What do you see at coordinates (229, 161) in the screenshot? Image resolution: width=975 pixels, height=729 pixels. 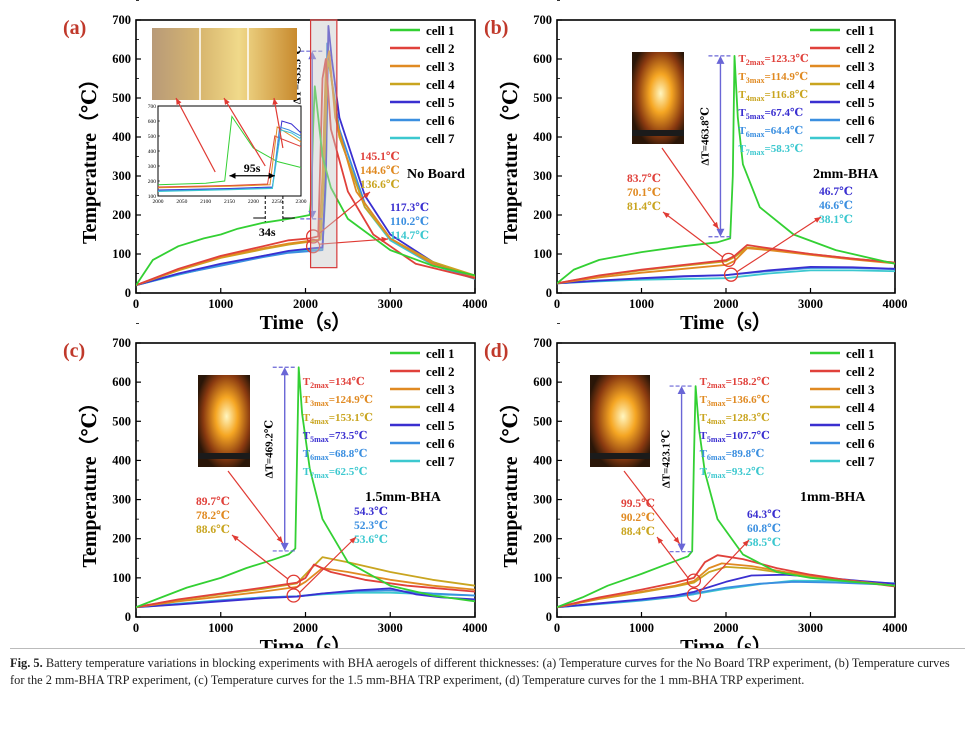 I see `inset-series-line` at bounding box center [229, 161].